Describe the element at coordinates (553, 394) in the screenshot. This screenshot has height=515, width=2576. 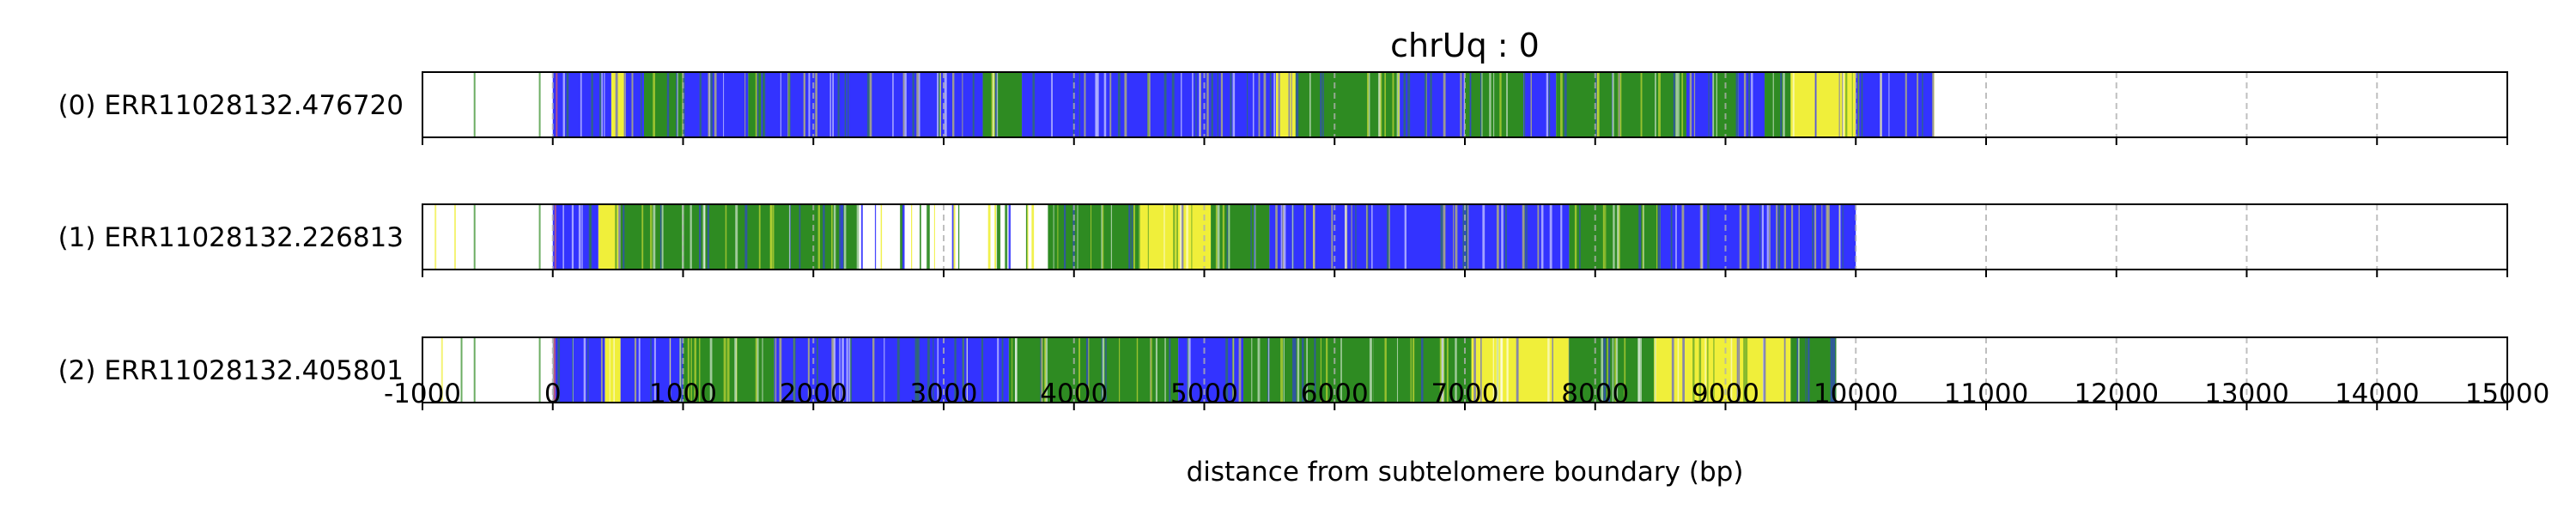
I see `x-tick-label: 0` at that location.